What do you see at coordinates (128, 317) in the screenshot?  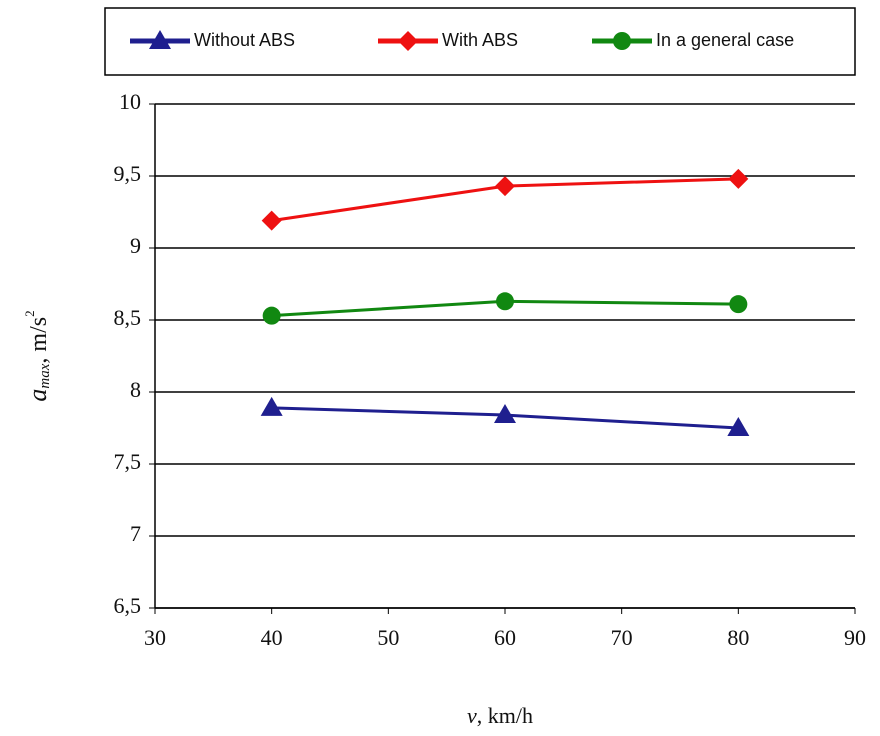 I see `y-tick-label: 8,5` at bounding box center [128, 317].